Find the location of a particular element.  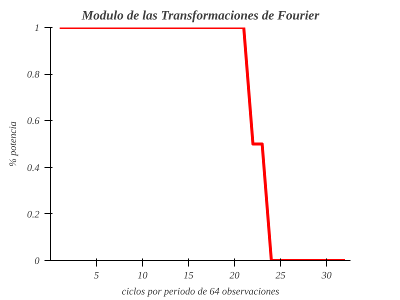

x-tick-label: 10 is located at coordinates (143, 276).